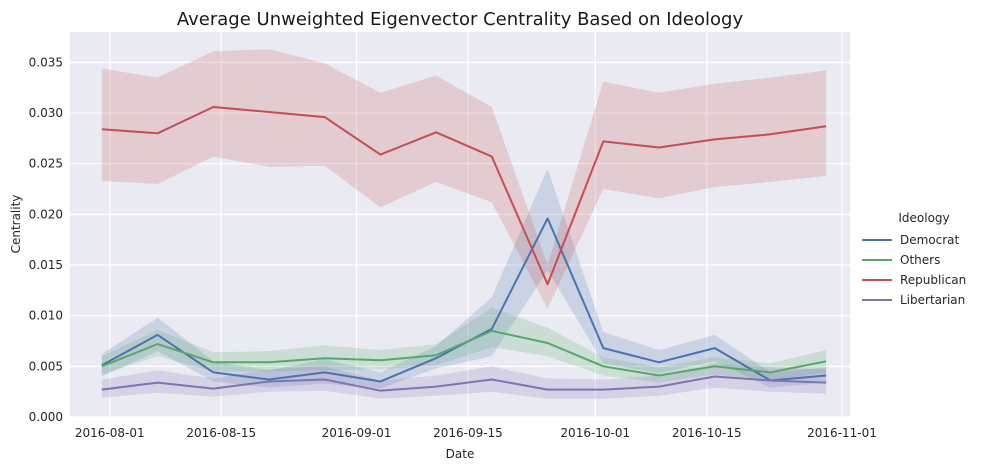  I want to click on y-tick-label: 0.010, so click(46, 316).